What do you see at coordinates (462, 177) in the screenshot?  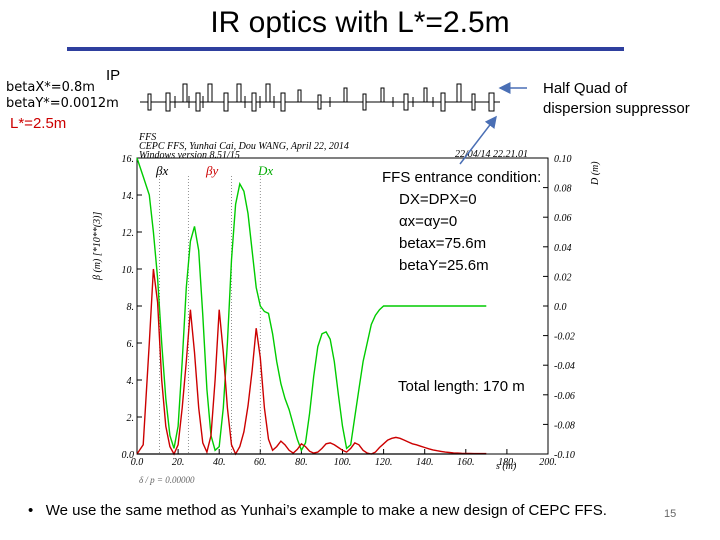 I see `ffs-heading: FFS entrance condition:` at bounding box center [462, 177].